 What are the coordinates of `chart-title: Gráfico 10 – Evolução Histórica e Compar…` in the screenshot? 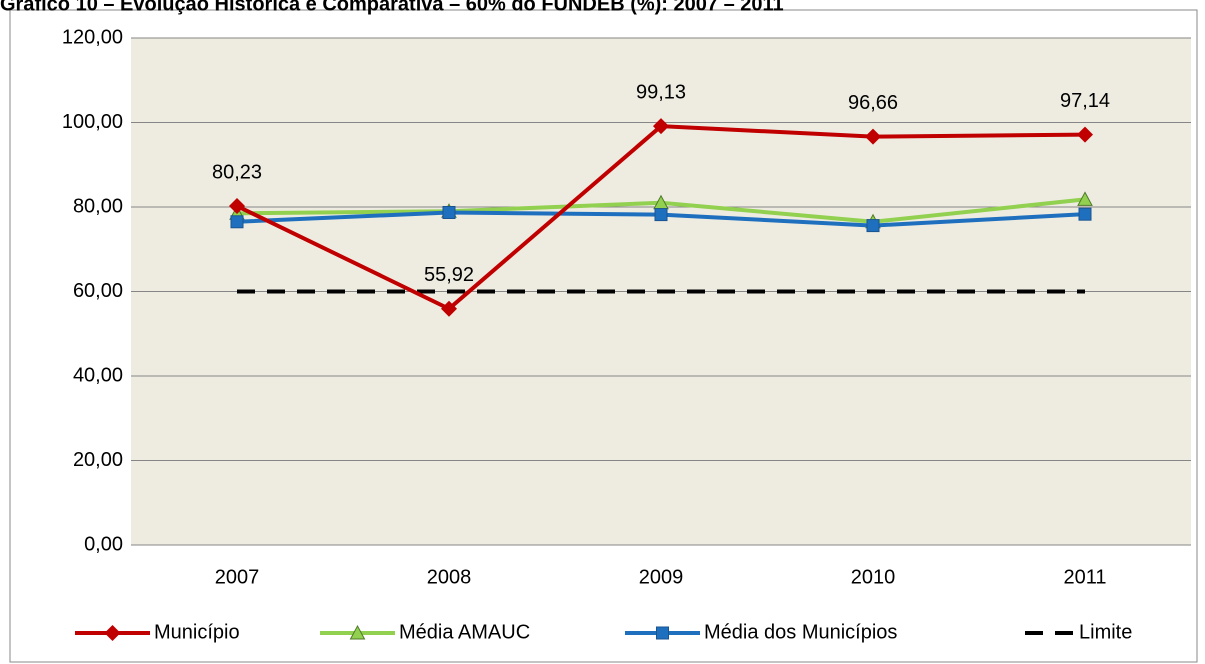 It's located at (392, 7).